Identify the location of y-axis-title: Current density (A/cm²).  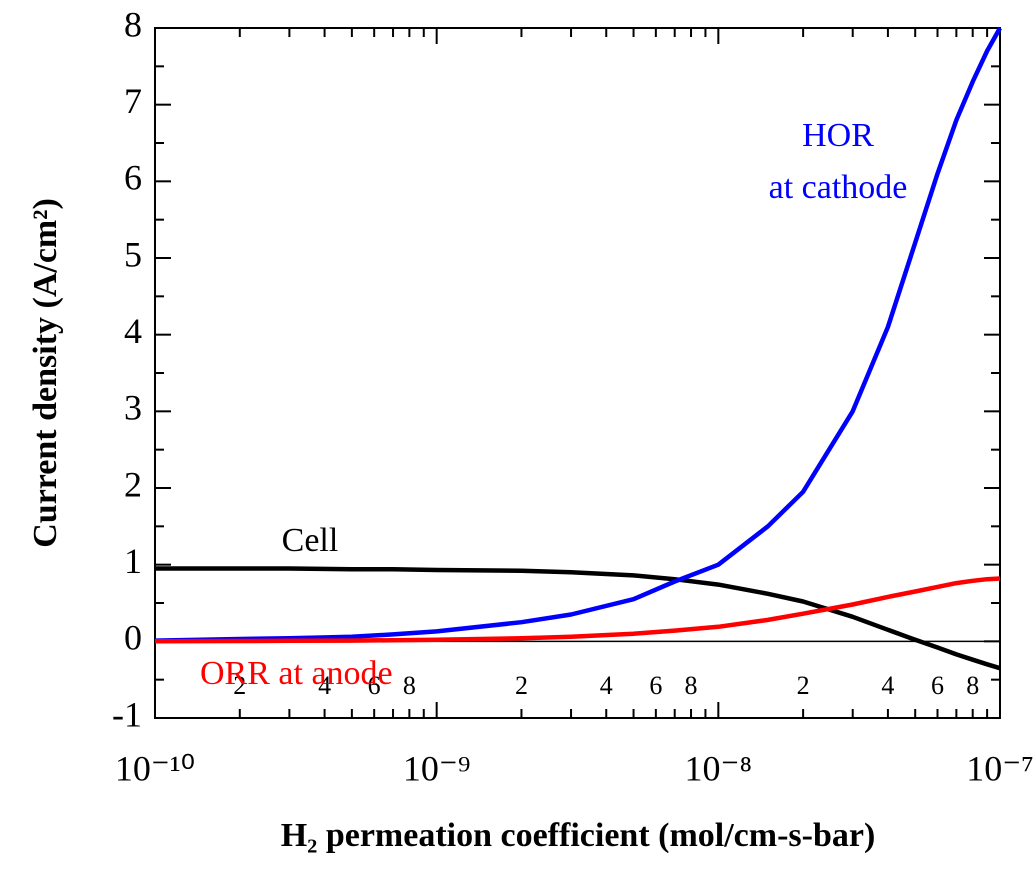
(45, 373).